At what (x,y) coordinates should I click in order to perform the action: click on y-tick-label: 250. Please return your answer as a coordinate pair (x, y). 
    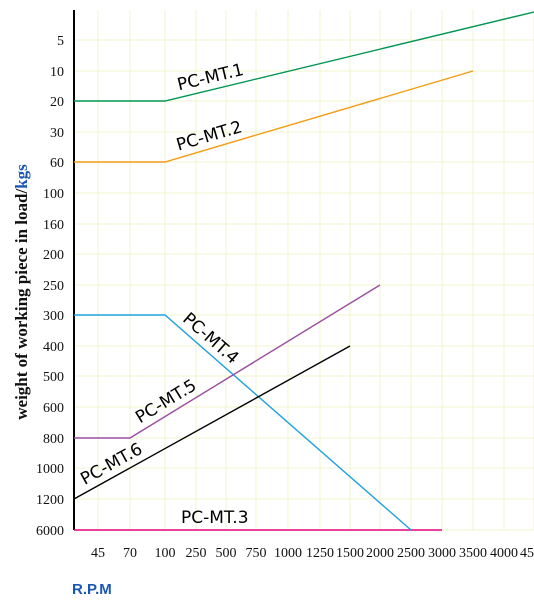
    Looking at the image, I should click on (53, 286).